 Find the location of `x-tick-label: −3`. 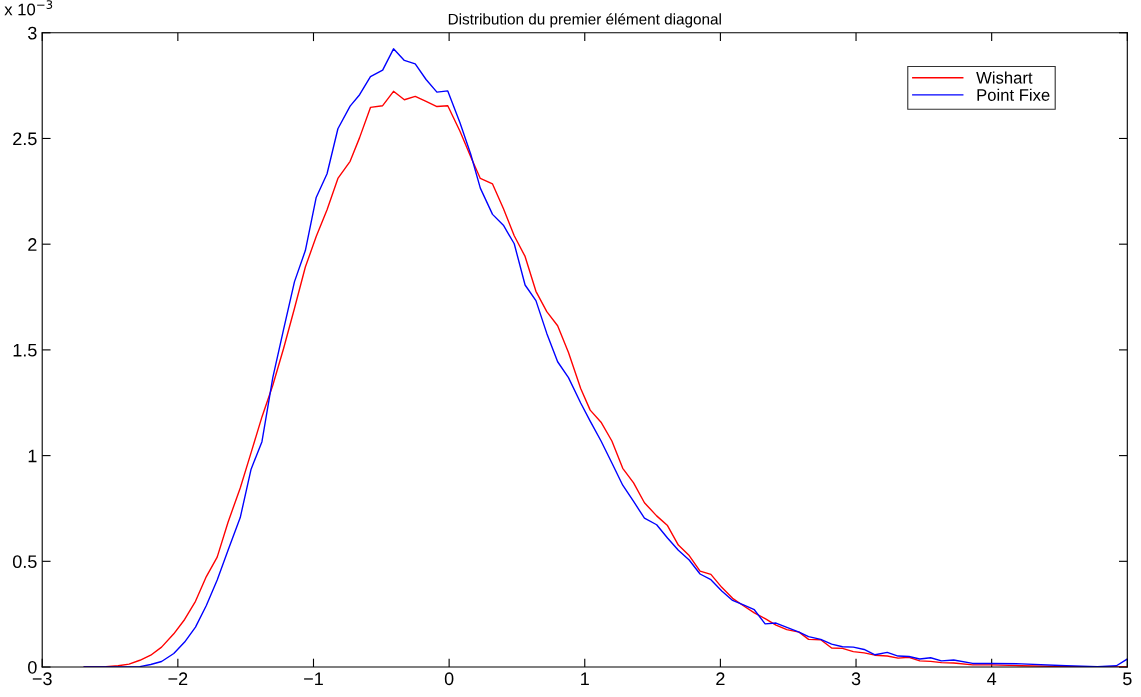

x-tick-label: −3 is located at coordinates (42, 679).